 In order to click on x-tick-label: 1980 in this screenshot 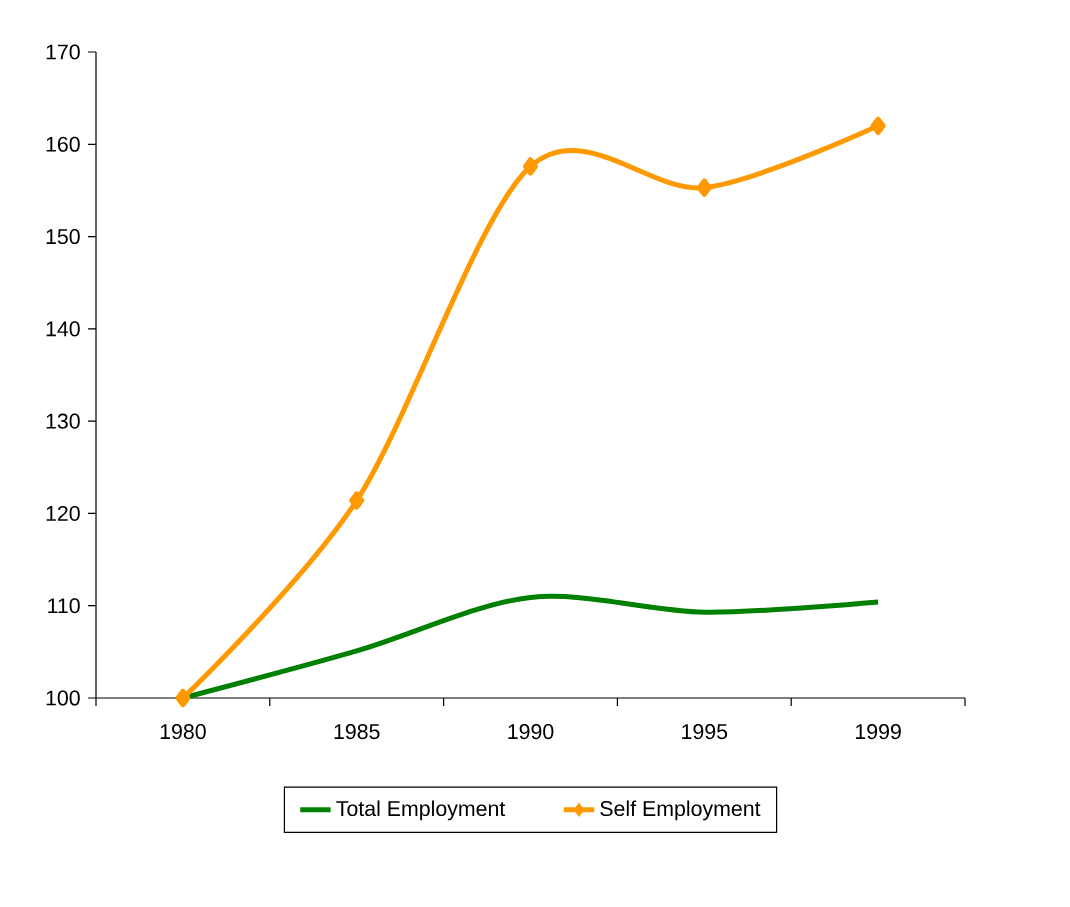, I will do `click(183, 732)`.